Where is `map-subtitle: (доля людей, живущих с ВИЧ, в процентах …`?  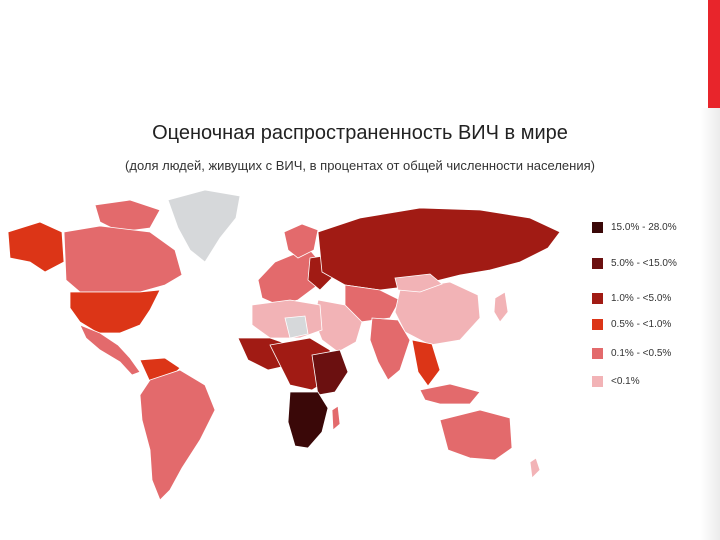 map-subtitle: (доля людей, живущих с ВИЧ, в процентах … is located at coordinates (360, 165).